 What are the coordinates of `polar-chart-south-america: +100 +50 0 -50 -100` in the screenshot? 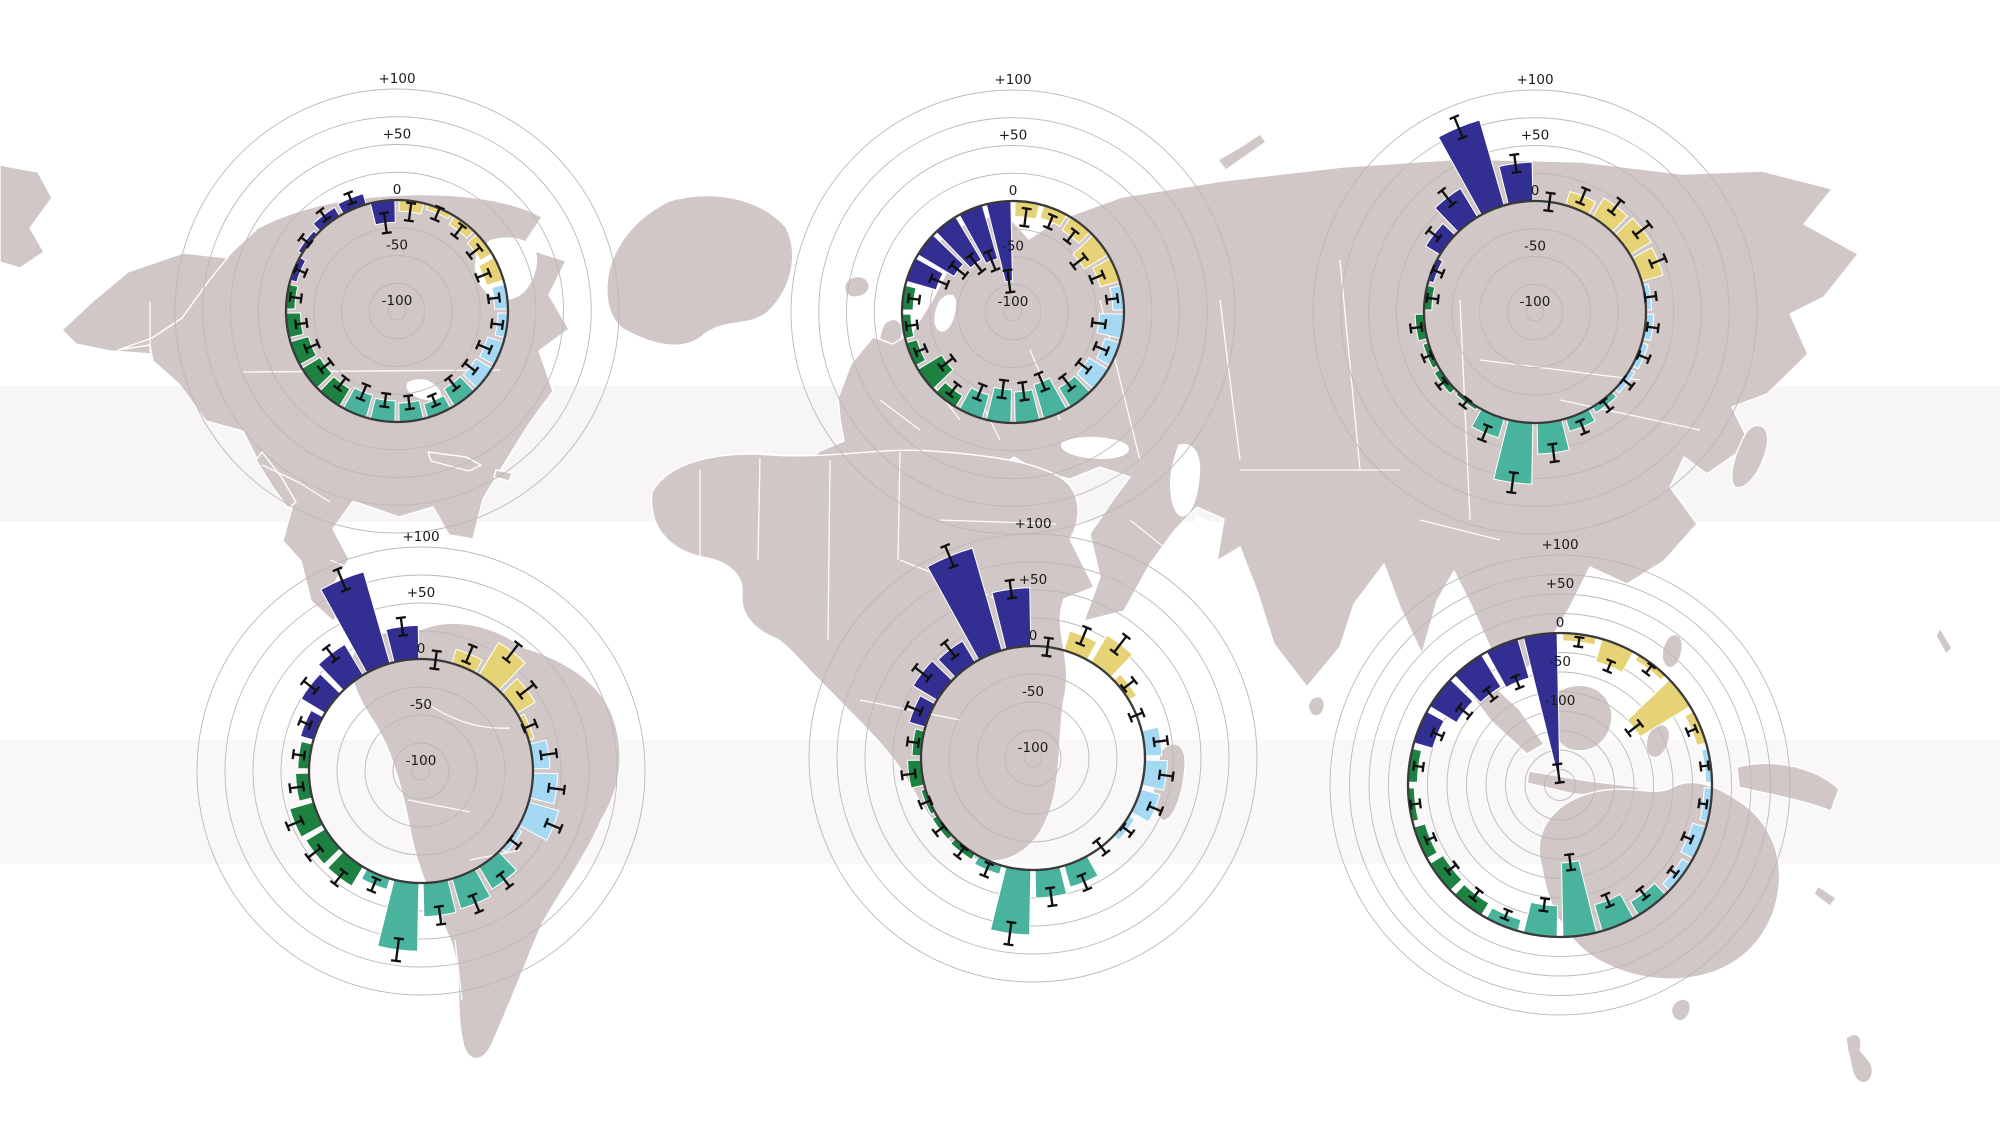 It's located at (421, 762).